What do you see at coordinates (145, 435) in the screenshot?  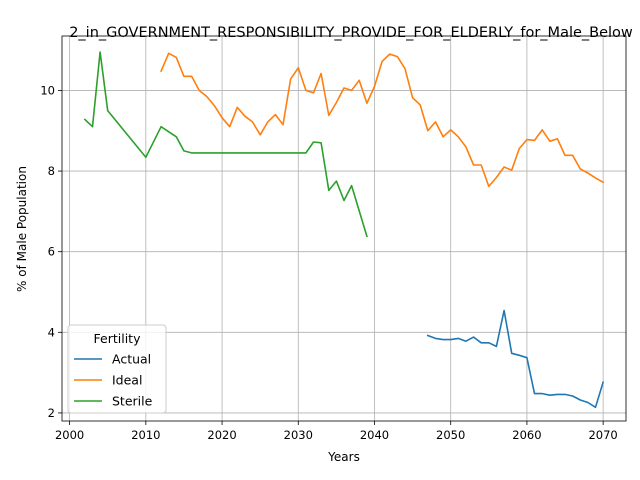 I see `x-tick-label: 2010` at bounding box center [145, 435].